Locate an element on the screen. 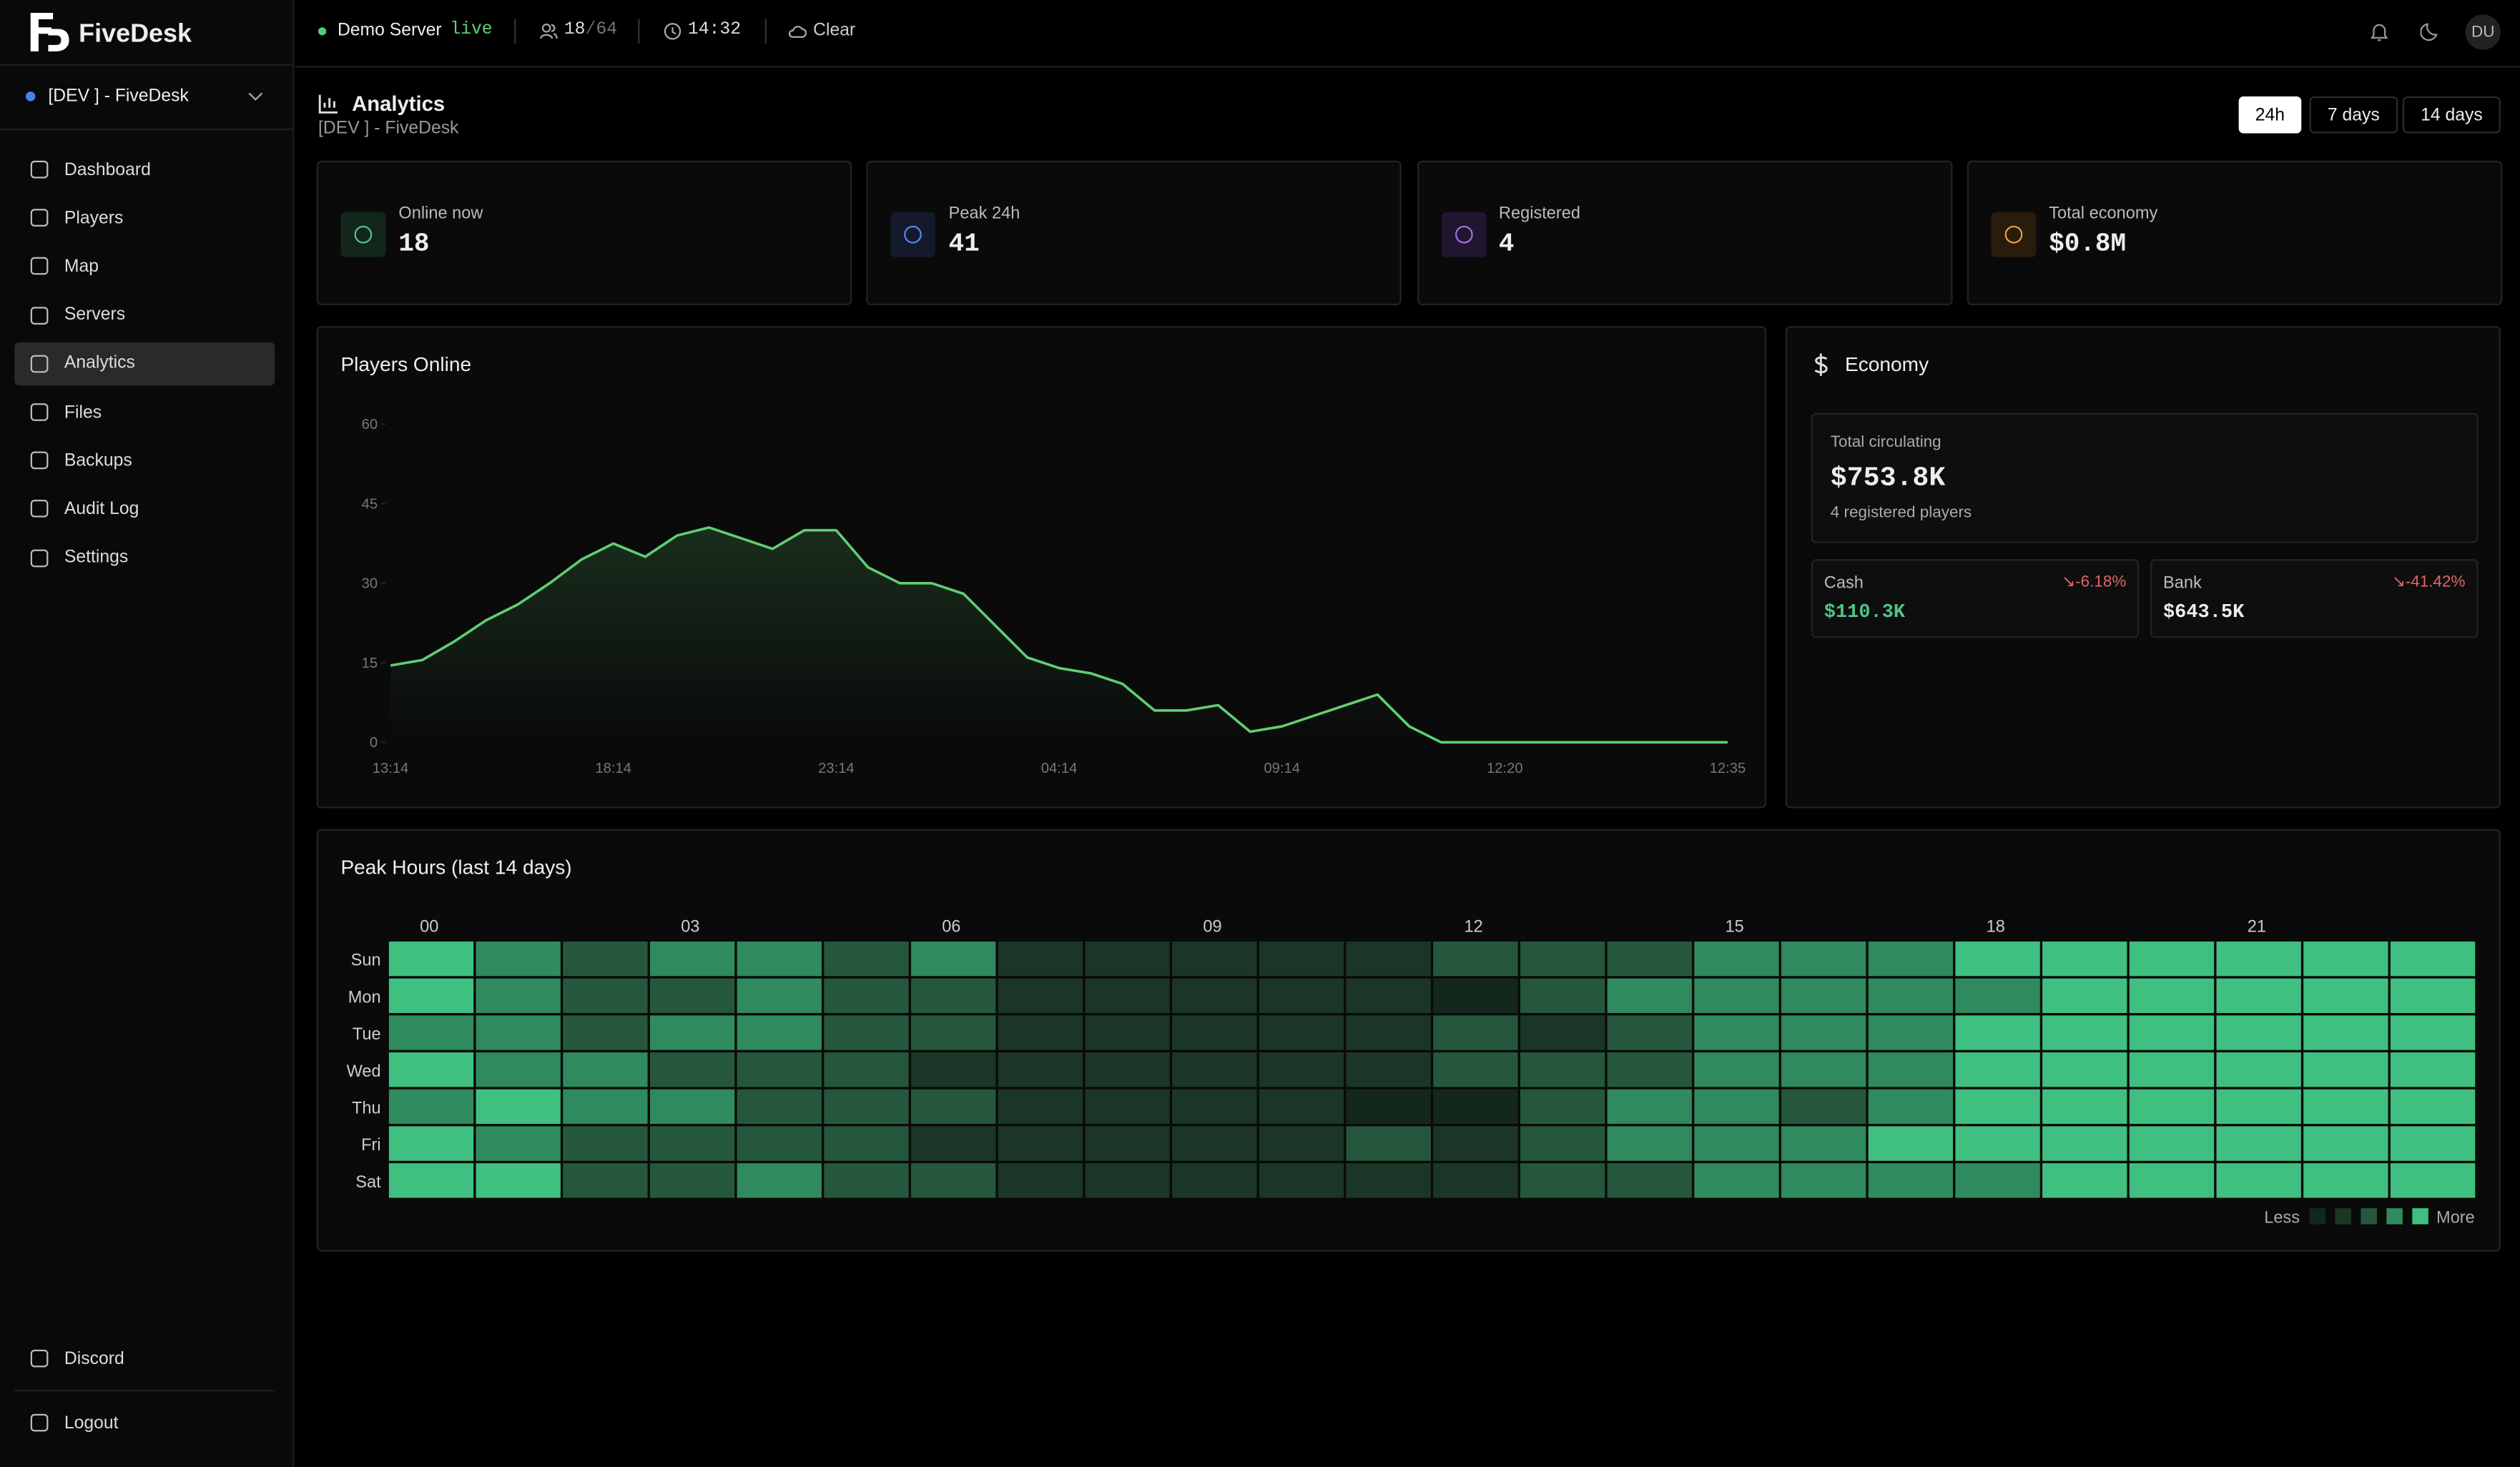 The height and width of the screenshot is (1467, 2520). brand: FiveDesk is located at coordinates (135, 35).